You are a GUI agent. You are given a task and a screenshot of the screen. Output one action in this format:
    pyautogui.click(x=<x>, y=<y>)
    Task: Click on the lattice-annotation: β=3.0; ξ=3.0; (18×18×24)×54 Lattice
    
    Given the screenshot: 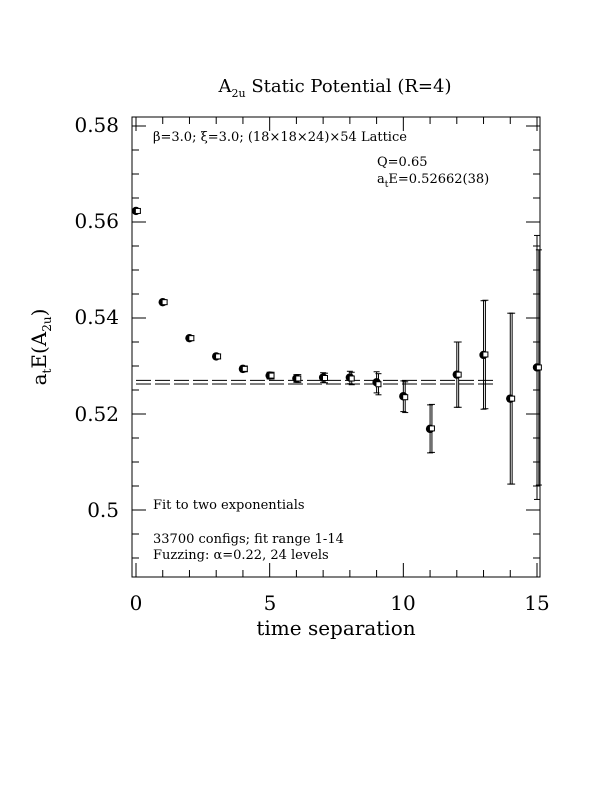 What is the action you would take?
    pyautogui.click(x=280, y=137)
    